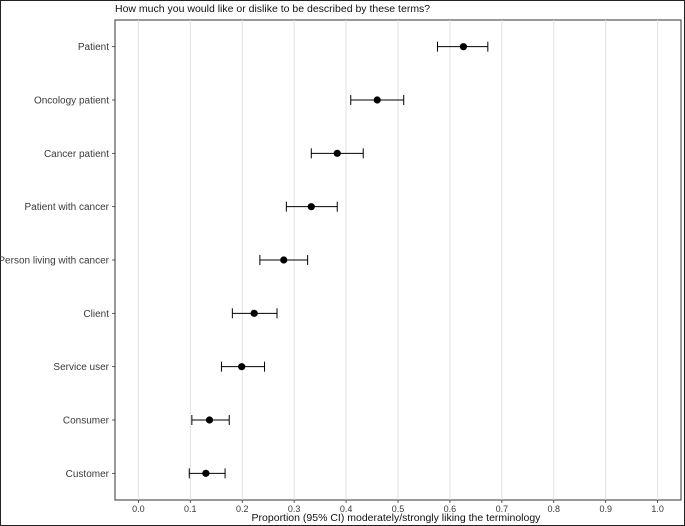 The height and width of the screenshot is (526, 685). Describe the element at coordinates (67, 207) in the screenshot. I see `category-label-3: Patient with cancer` at that location.